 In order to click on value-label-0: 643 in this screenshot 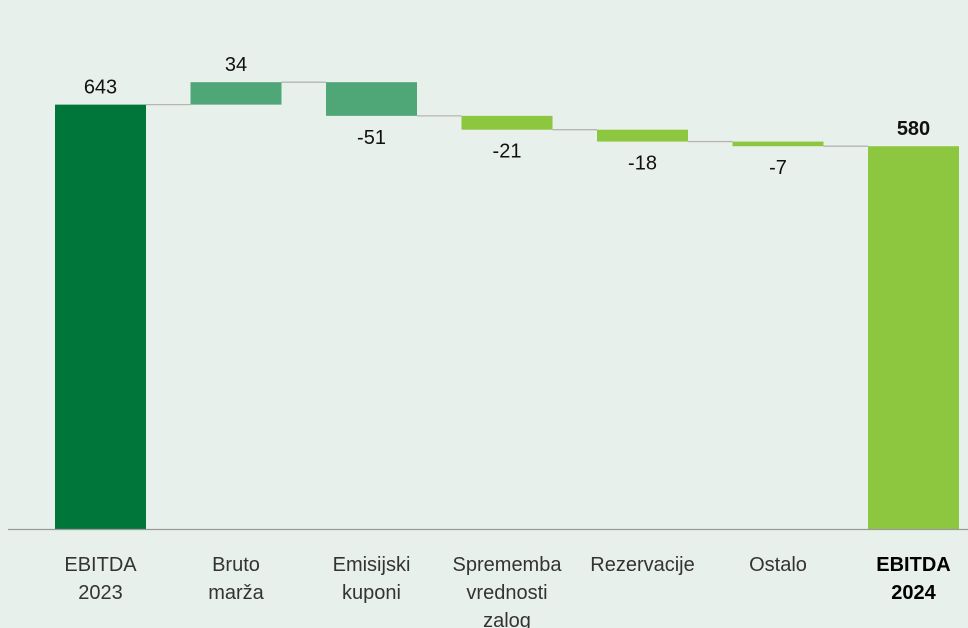, I will do `click(100, 88)`.